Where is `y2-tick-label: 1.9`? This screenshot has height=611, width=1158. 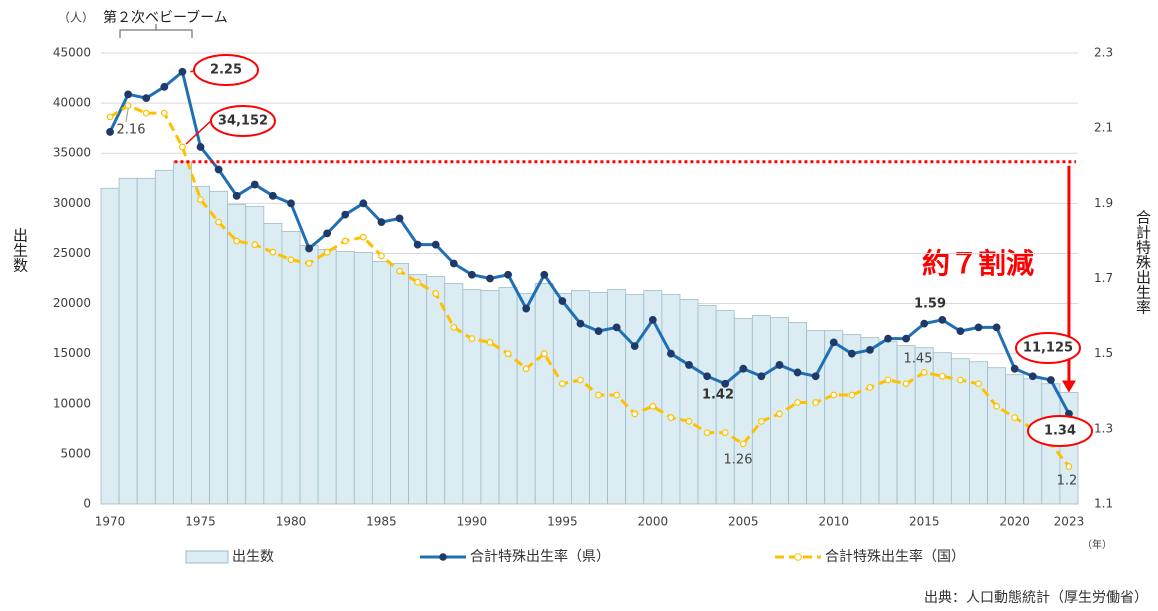 y2-tick-label: 1.9 is located at coordinates (1103, 203).